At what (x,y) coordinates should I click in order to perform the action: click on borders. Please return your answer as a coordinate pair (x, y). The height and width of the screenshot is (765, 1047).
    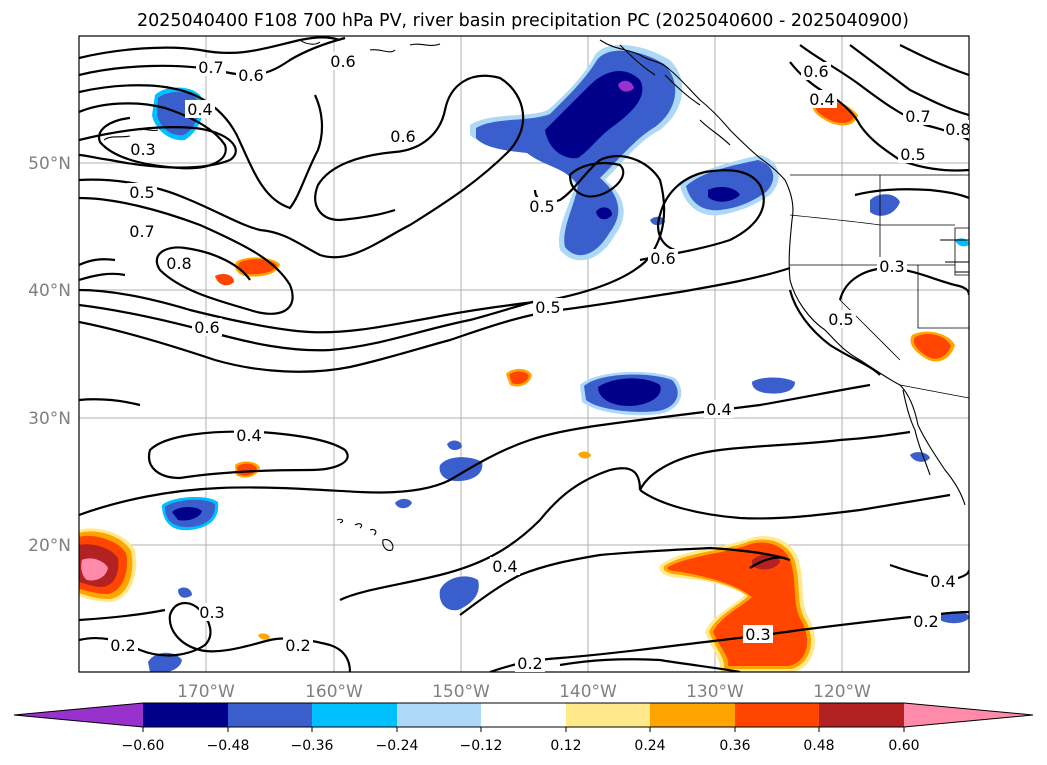
    Looking at the image, I should click on (879, 286).